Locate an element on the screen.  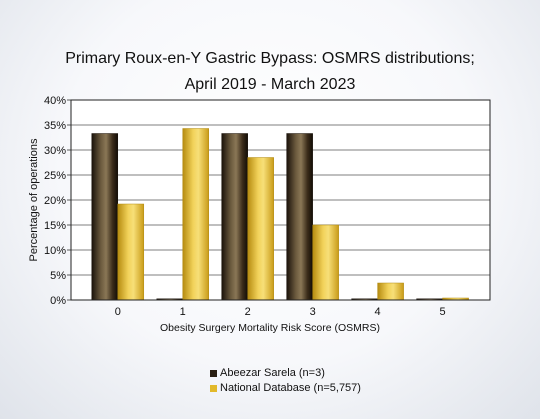
chart-title-line-2: April 2019 - March 2023 is located at coordinates (270, 84).